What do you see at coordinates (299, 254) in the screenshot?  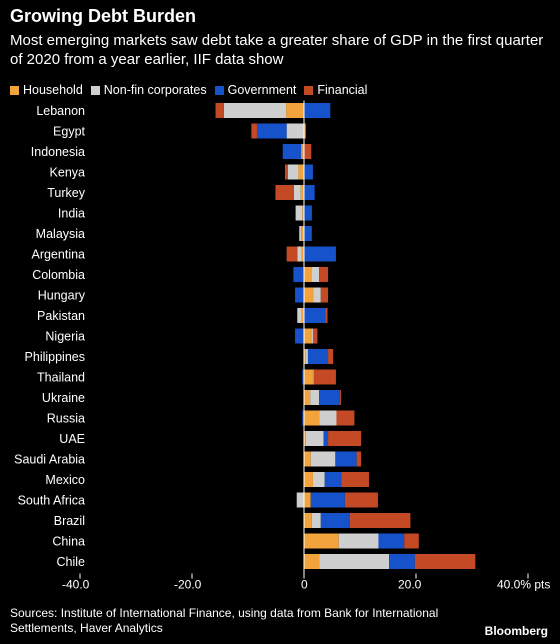 I see `bar-argentina-non-fin-corporates` at bounding box center [299, 254].